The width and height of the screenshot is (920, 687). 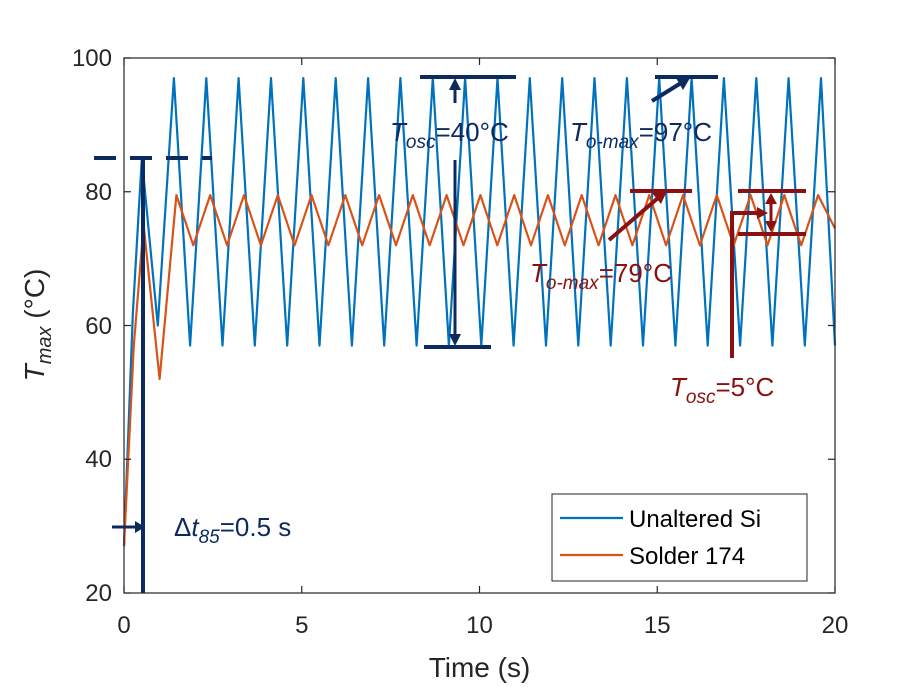 I want to click on si-tomax-value: =97°C, so click(x=675, y=132).